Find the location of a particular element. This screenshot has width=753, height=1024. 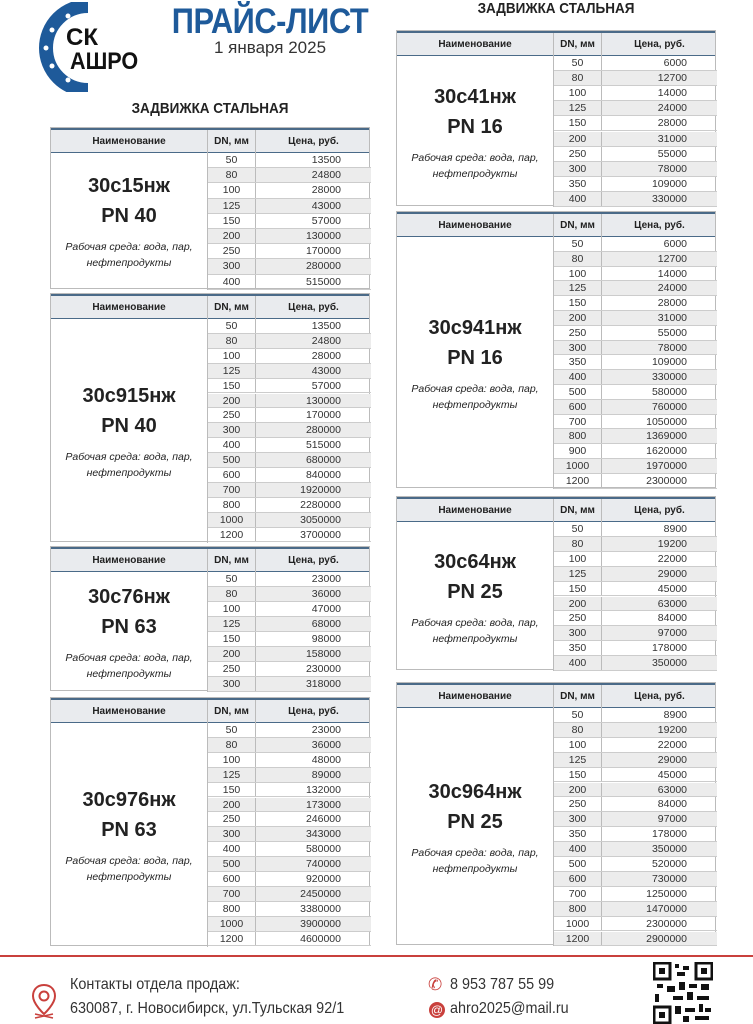

table-row: 600 730000 is located at coordinates (635, 879).